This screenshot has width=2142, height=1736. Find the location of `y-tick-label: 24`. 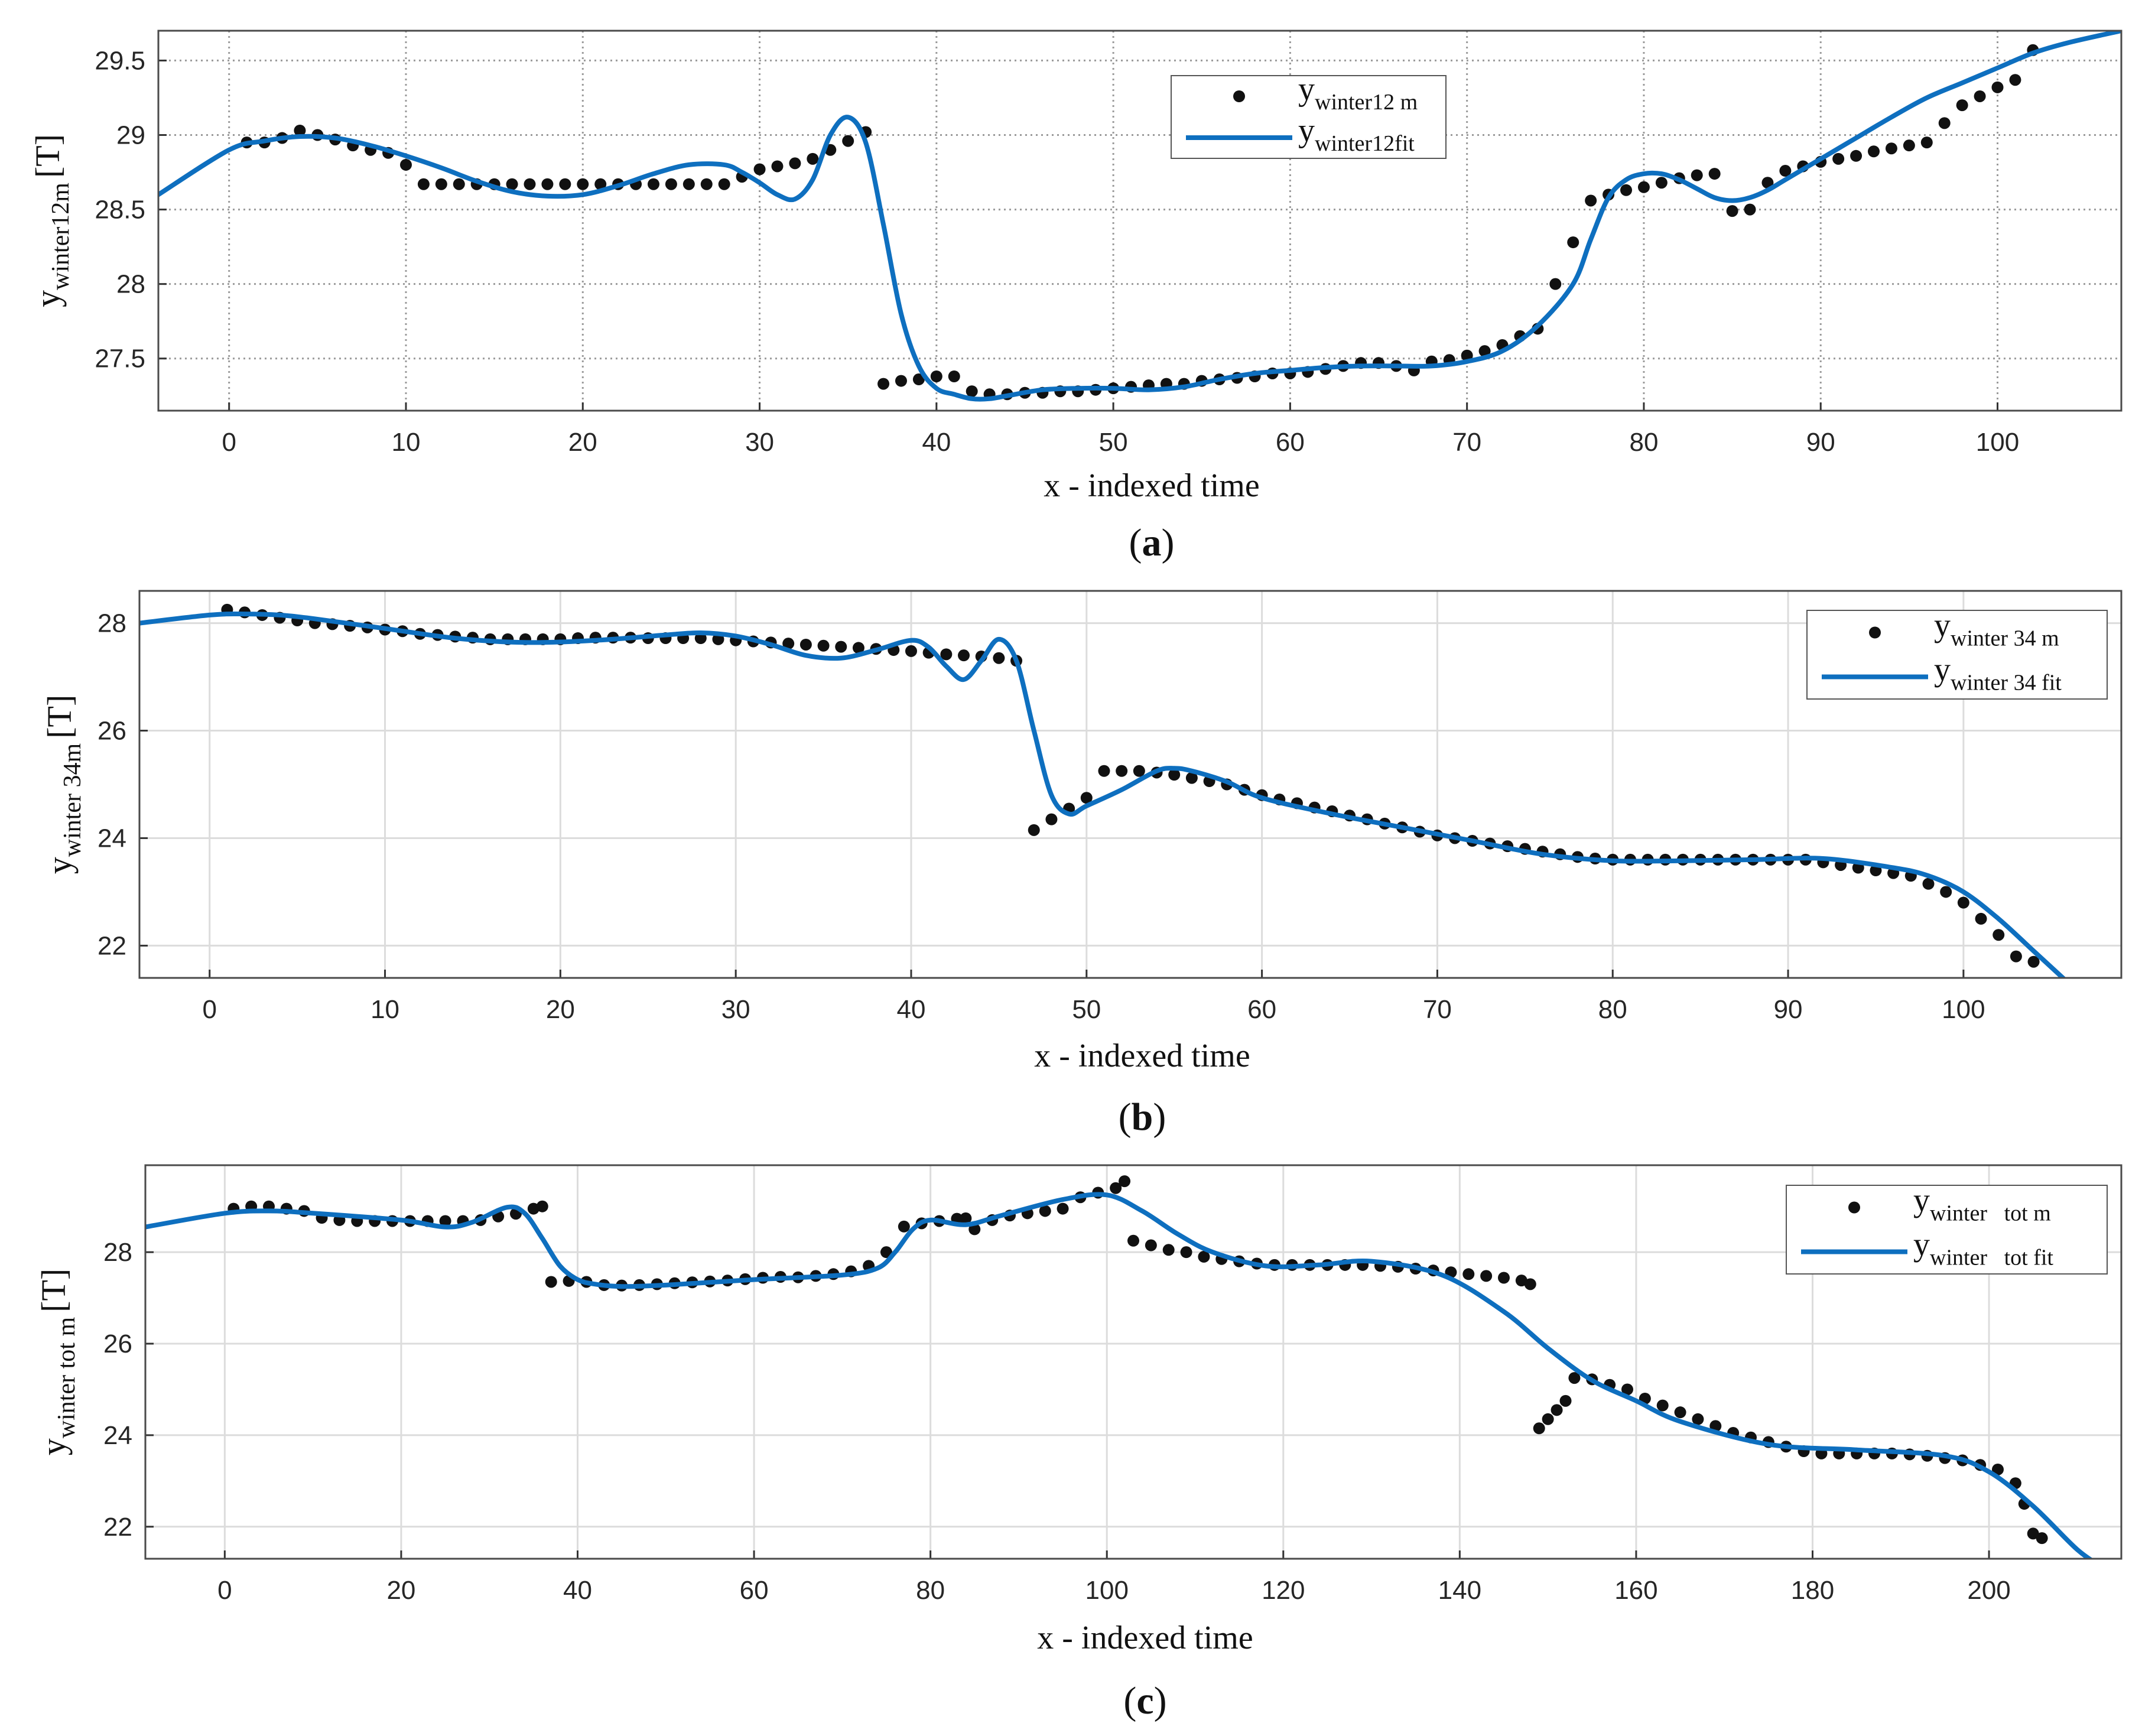

y-tick-label: 24 is located at coordinates (111, 839).